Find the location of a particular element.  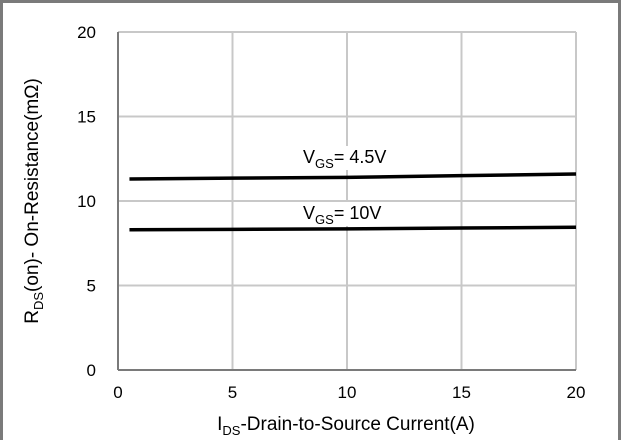

series-label-0: VGS= 4.5V is located at coordinates (344, 159).